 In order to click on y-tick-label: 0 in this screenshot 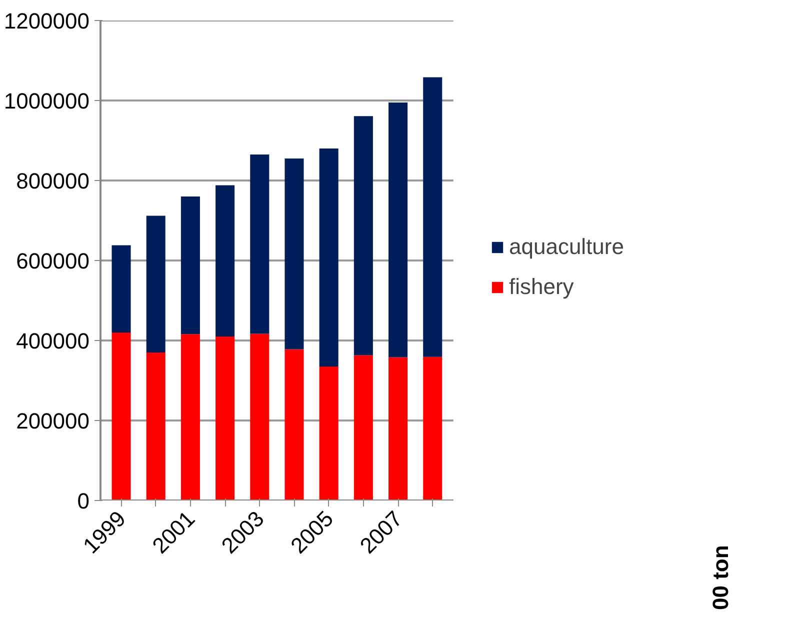, I will do `click(83, 501)`.